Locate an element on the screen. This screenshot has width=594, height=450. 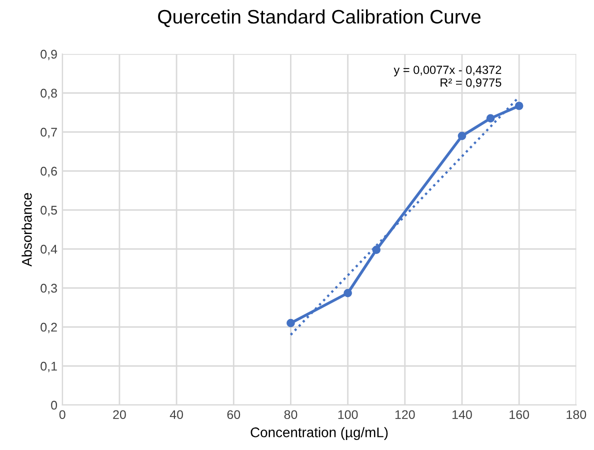
x-tick-label: 180 is located at coordinates (576, 415).